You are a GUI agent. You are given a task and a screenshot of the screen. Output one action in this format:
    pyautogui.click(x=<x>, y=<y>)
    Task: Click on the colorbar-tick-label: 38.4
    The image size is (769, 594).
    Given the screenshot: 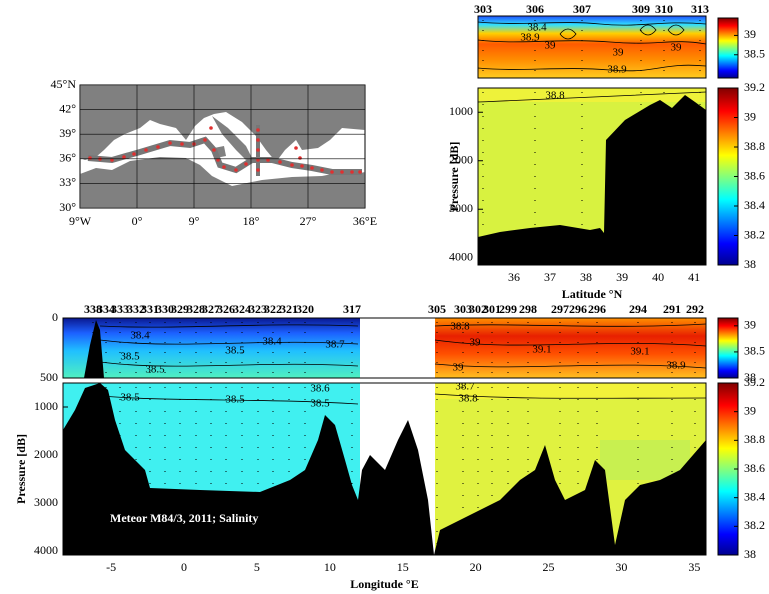 What is the action you would take?
    pyautogui.click(x=754, y=496)
    